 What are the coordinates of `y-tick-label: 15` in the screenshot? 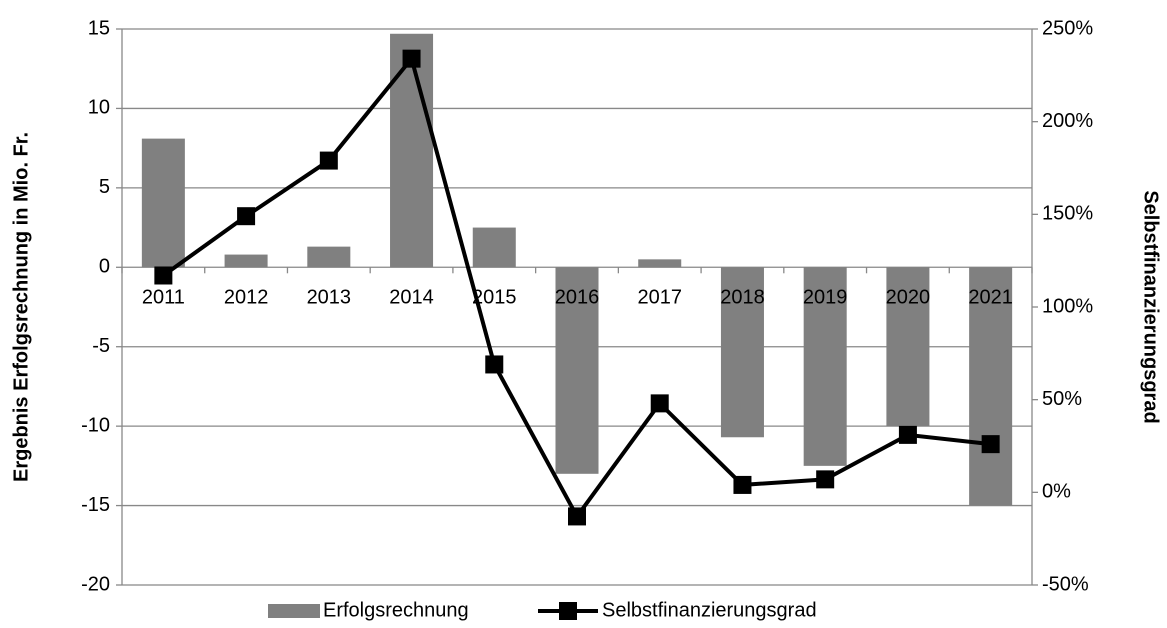 It's located at (99, 28).